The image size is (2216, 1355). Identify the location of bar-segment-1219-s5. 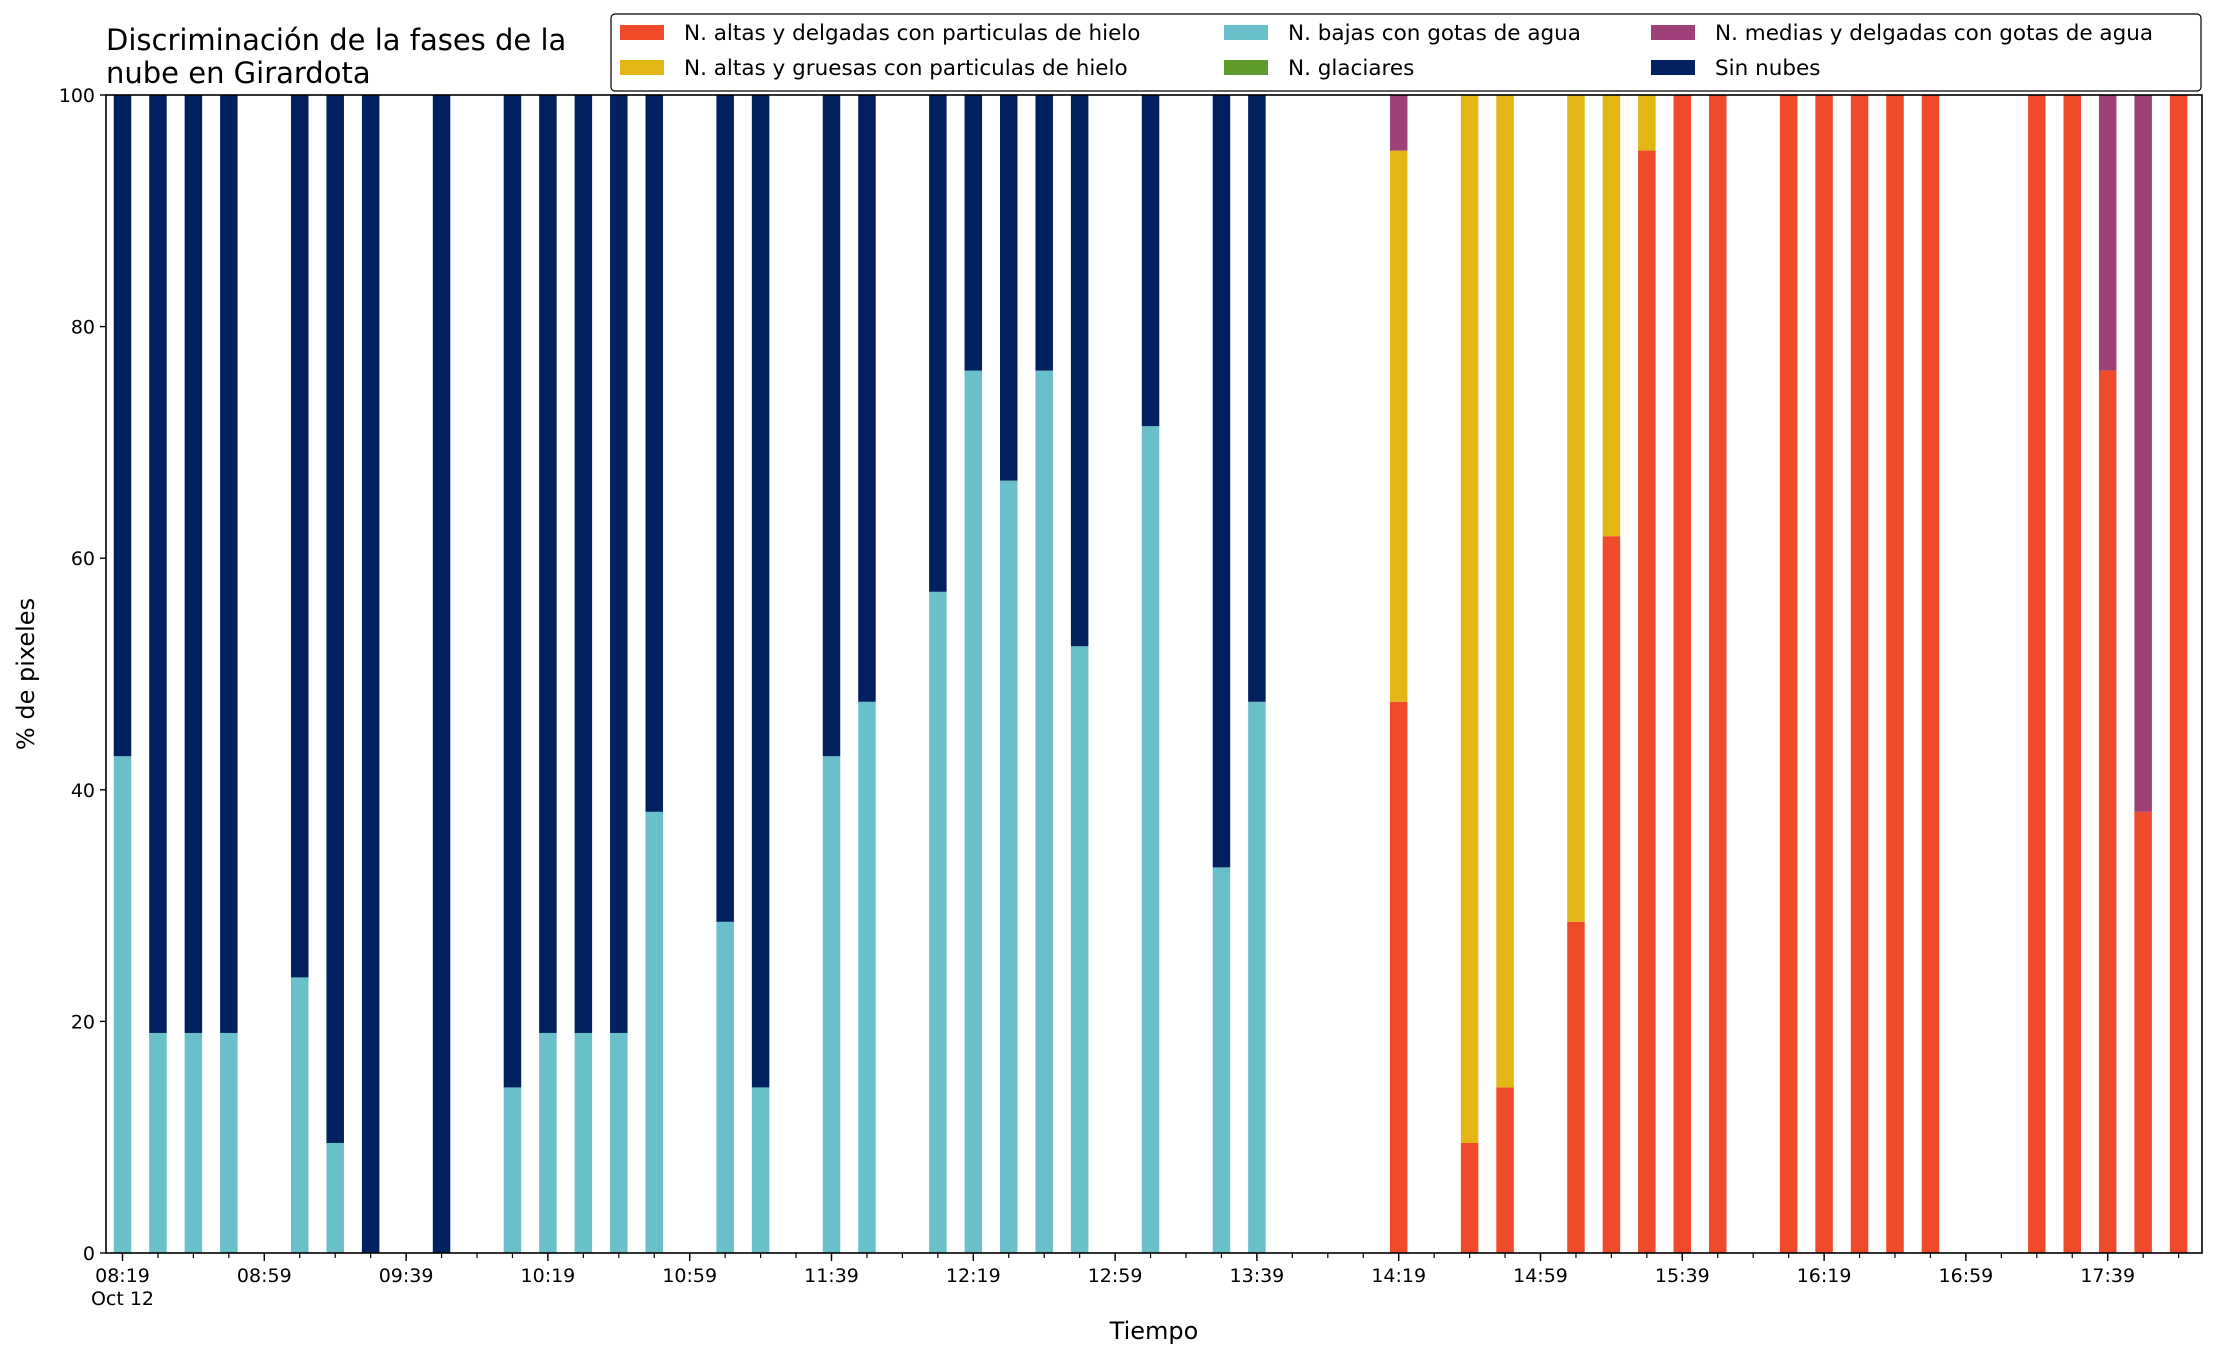
(973, 233).